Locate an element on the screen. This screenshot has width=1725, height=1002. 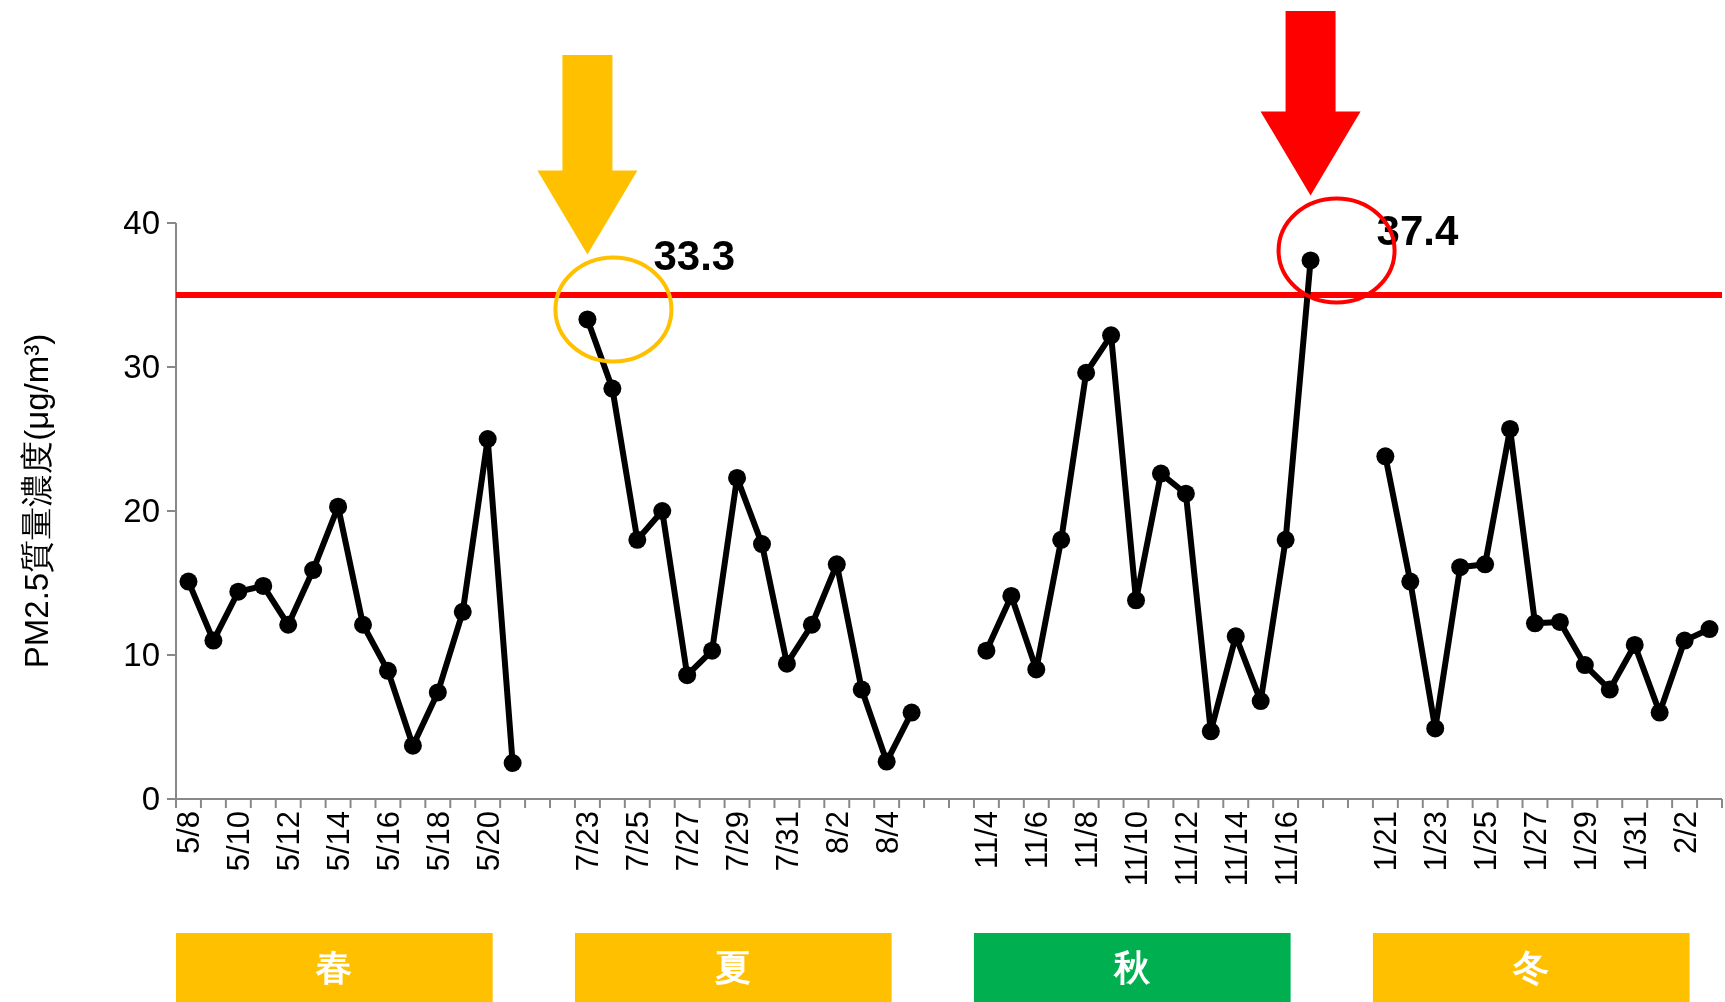
x-tick-label: 5/12 is located at coordinates (289, 841).